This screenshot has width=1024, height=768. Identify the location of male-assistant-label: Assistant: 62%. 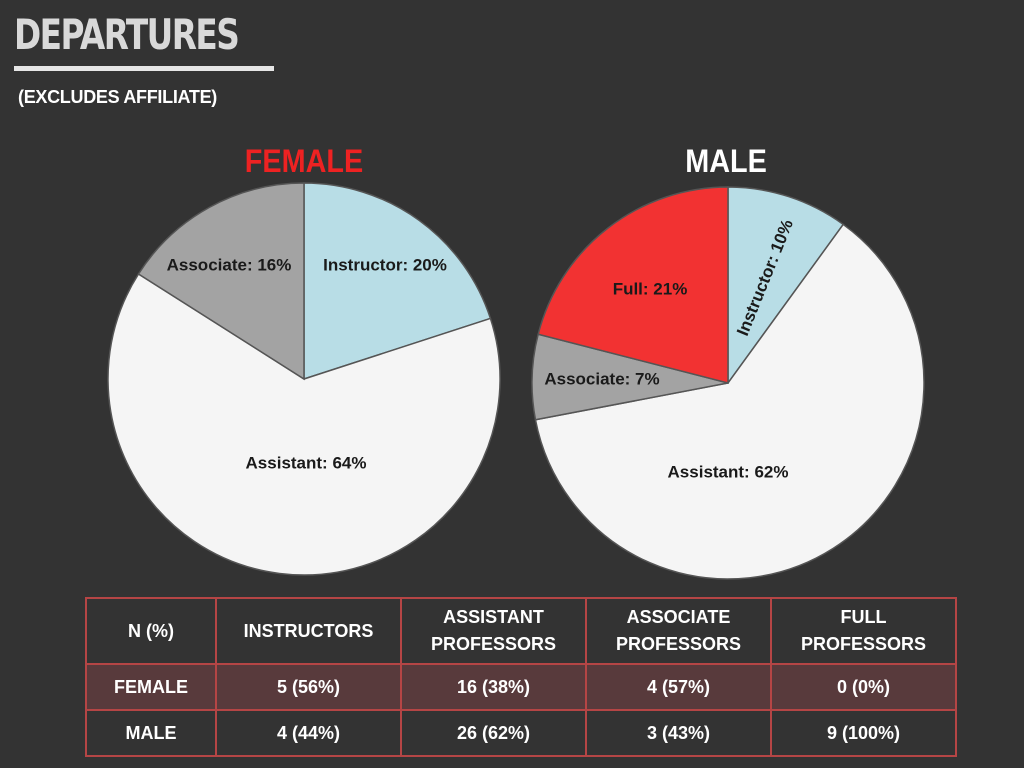
(728, 471).